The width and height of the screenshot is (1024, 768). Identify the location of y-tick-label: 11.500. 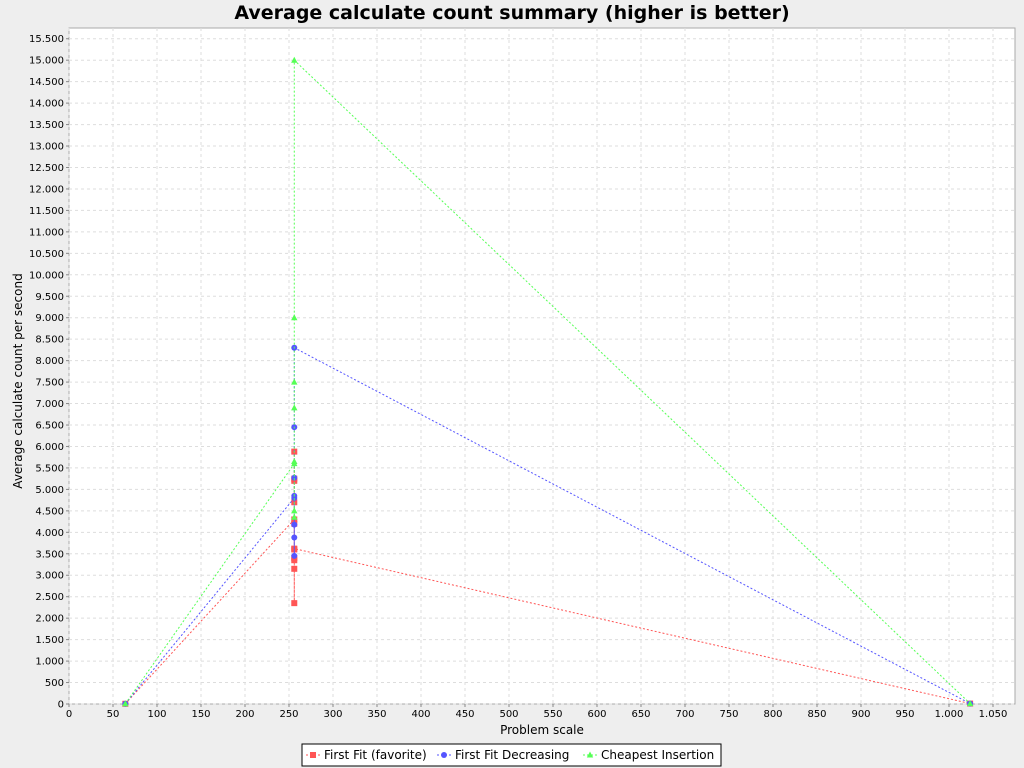
(46, 211).